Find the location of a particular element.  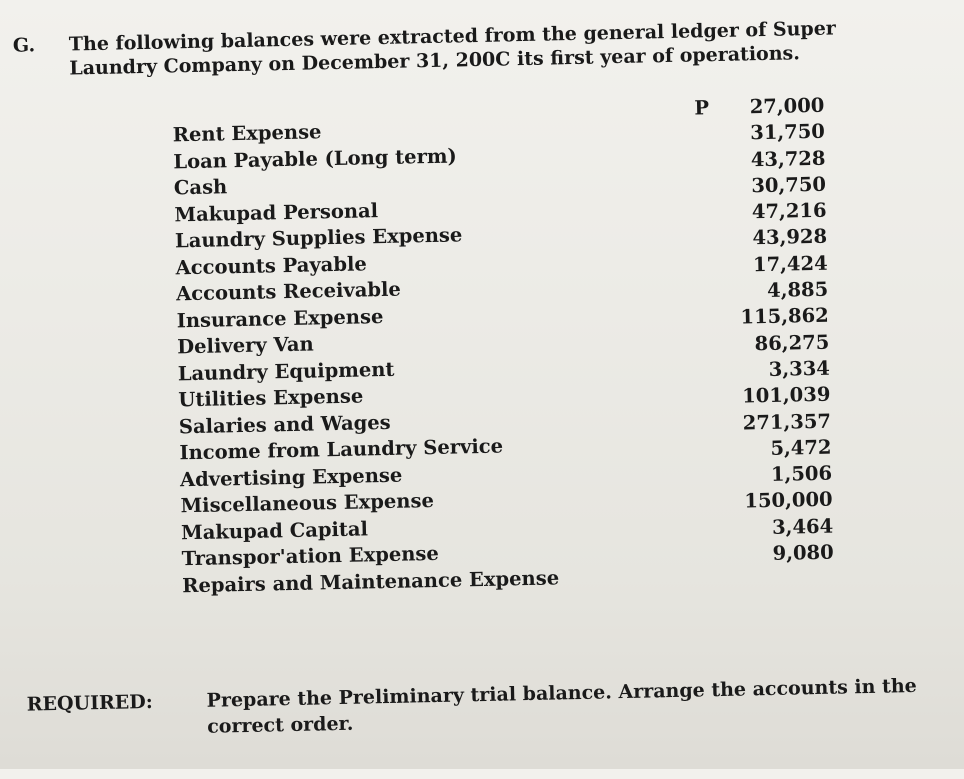

amount-value: 271,357 is located at coordinates (787, 422).